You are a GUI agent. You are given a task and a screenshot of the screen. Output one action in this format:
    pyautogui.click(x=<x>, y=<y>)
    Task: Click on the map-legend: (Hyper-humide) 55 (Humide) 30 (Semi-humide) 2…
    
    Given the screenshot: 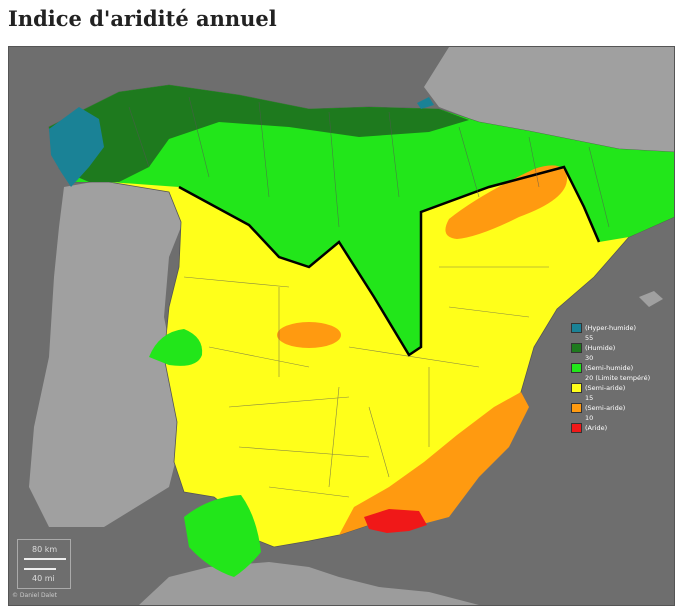 What is the action you would take?
    pyautogui.click(x=621, y=378)
    